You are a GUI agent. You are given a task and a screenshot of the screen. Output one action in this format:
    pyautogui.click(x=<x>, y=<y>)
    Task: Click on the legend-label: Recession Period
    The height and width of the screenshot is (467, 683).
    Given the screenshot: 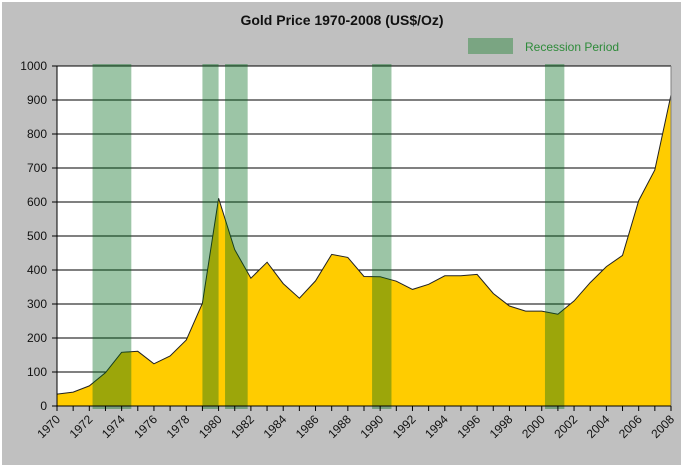 What is the action you would take?
    pyautogui.click(x=572, y=47)
    